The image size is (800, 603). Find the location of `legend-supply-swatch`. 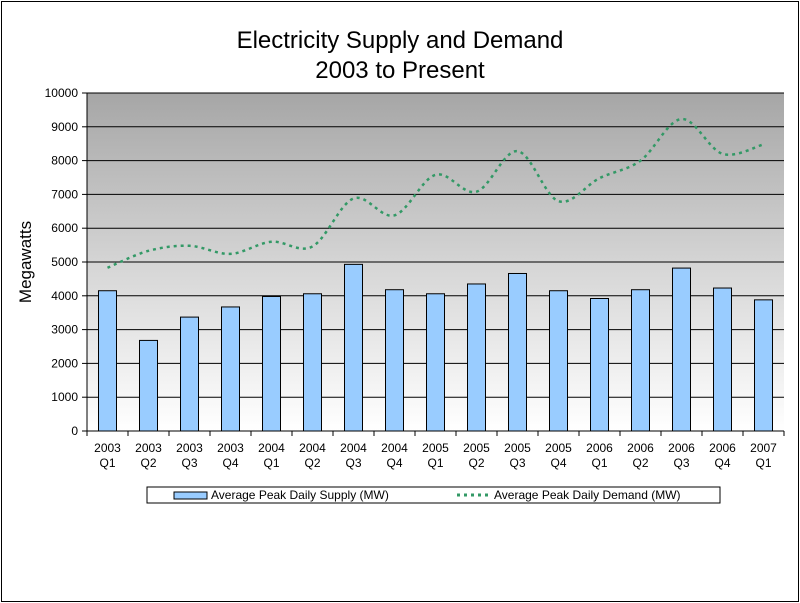

legend-supply-swatch is located at coordinates (190, 495).